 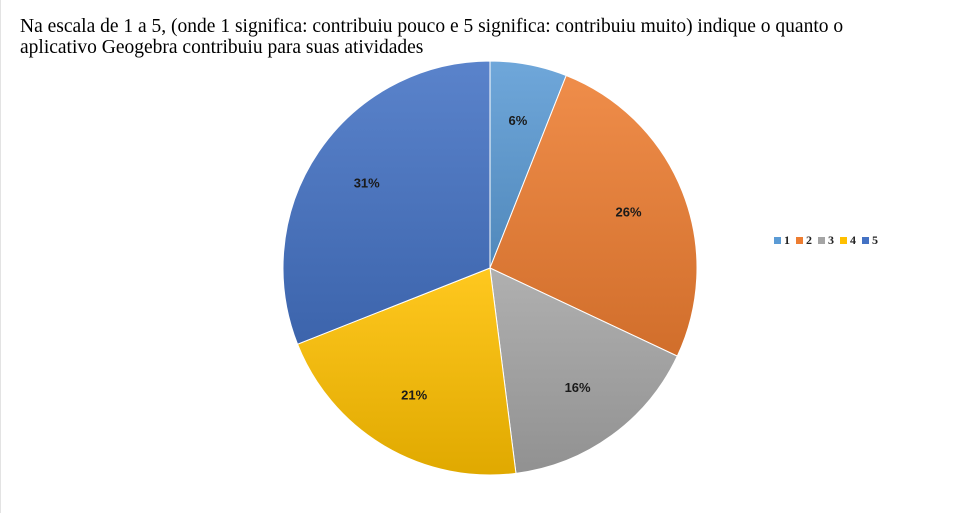 I want to click on slice-label-1: 6%, so click(x=518, y=120).